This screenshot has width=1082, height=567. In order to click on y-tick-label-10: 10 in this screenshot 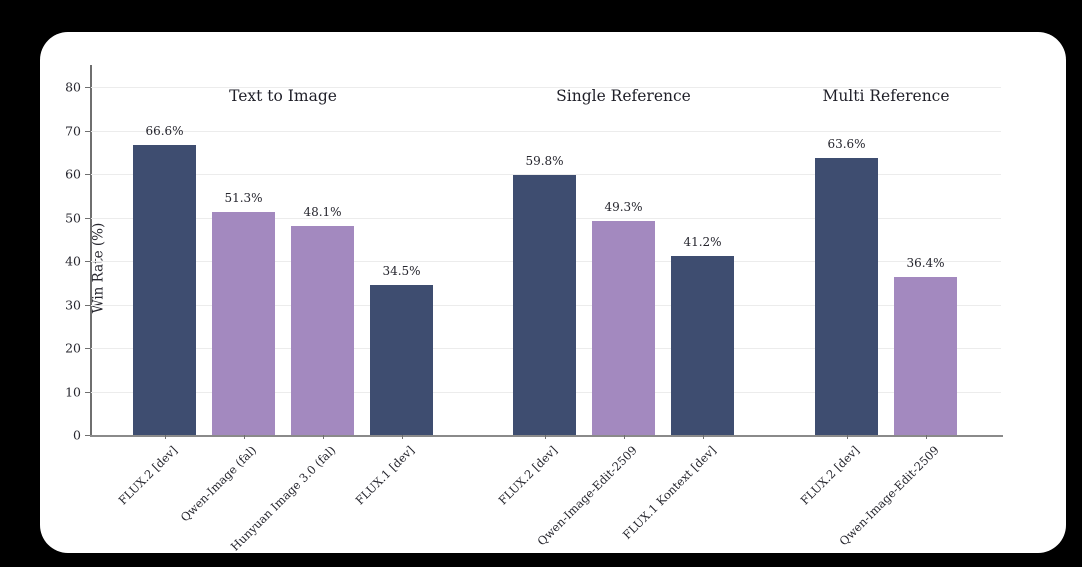, I will do `click(73, 391)`.